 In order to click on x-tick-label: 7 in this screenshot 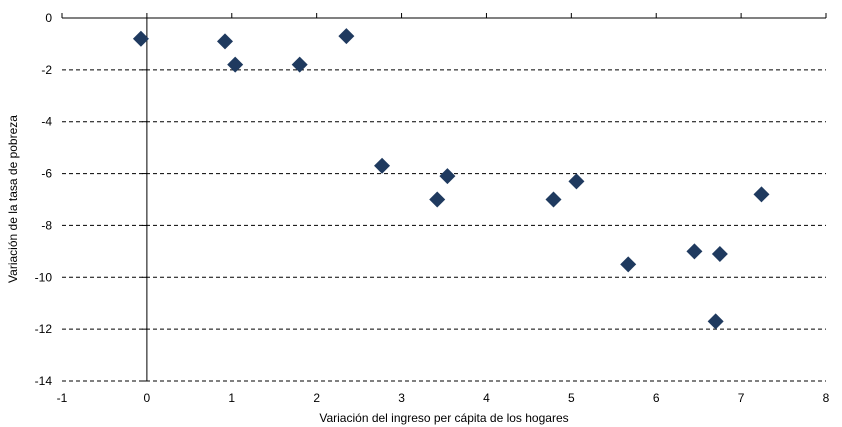, I will do `click(741, 398)`.